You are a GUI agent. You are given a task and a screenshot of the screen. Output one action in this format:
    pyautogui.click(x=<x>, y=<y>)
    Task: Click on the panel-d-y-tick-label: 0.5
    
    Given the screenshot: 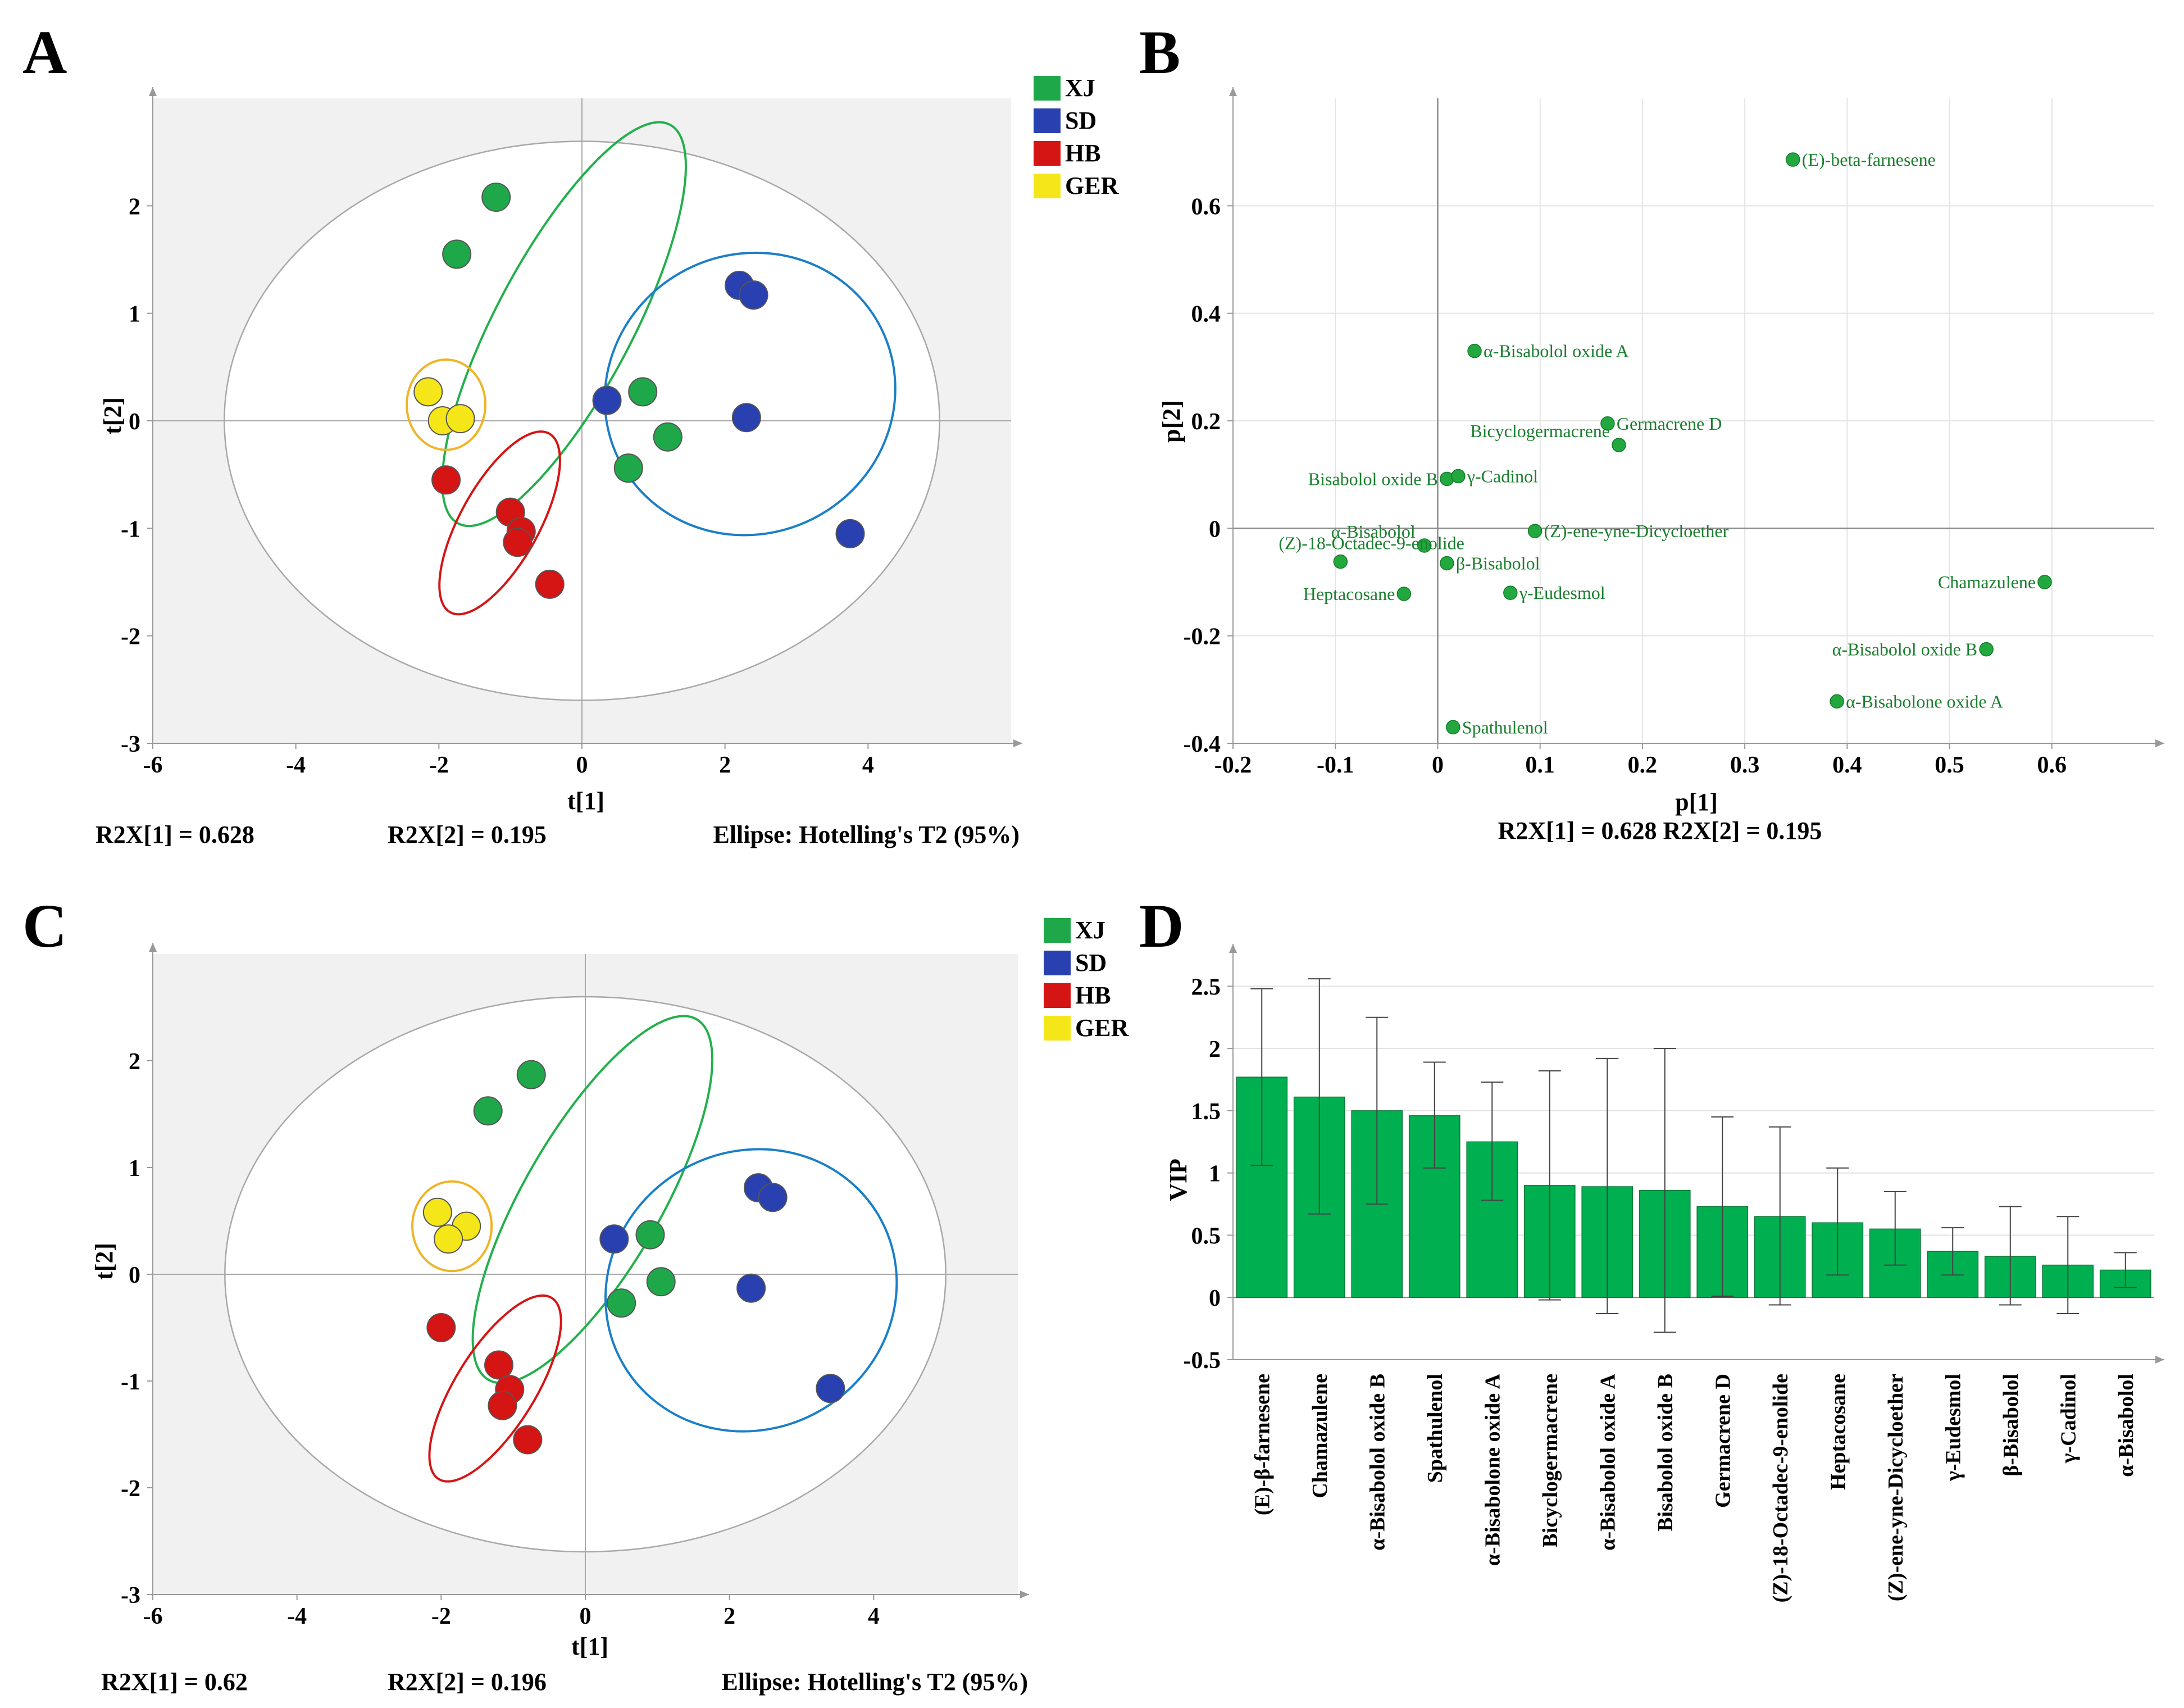 What is the action you would take?
    pyautogui.click(x=1206, y=1236)
    